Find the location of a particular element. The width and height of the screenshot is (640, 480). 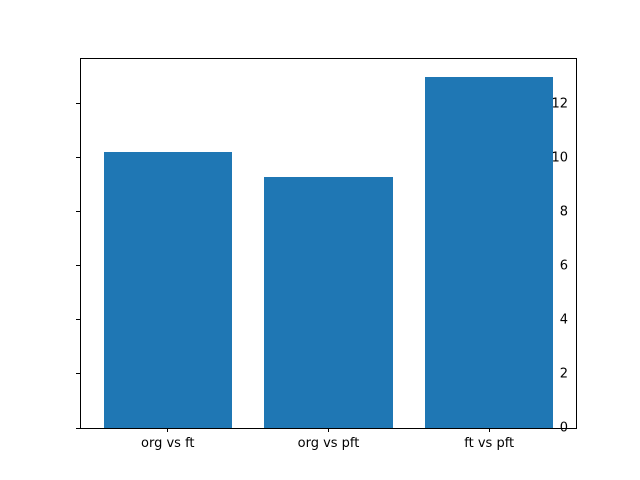

y-tick-label: 8 is located at coordinates (563, 212).